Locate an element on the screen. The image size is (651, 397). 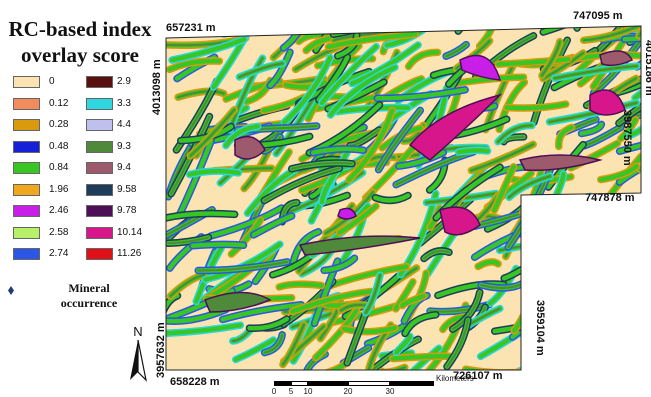
legend-label: 0 is located at coordinates (52, 81).